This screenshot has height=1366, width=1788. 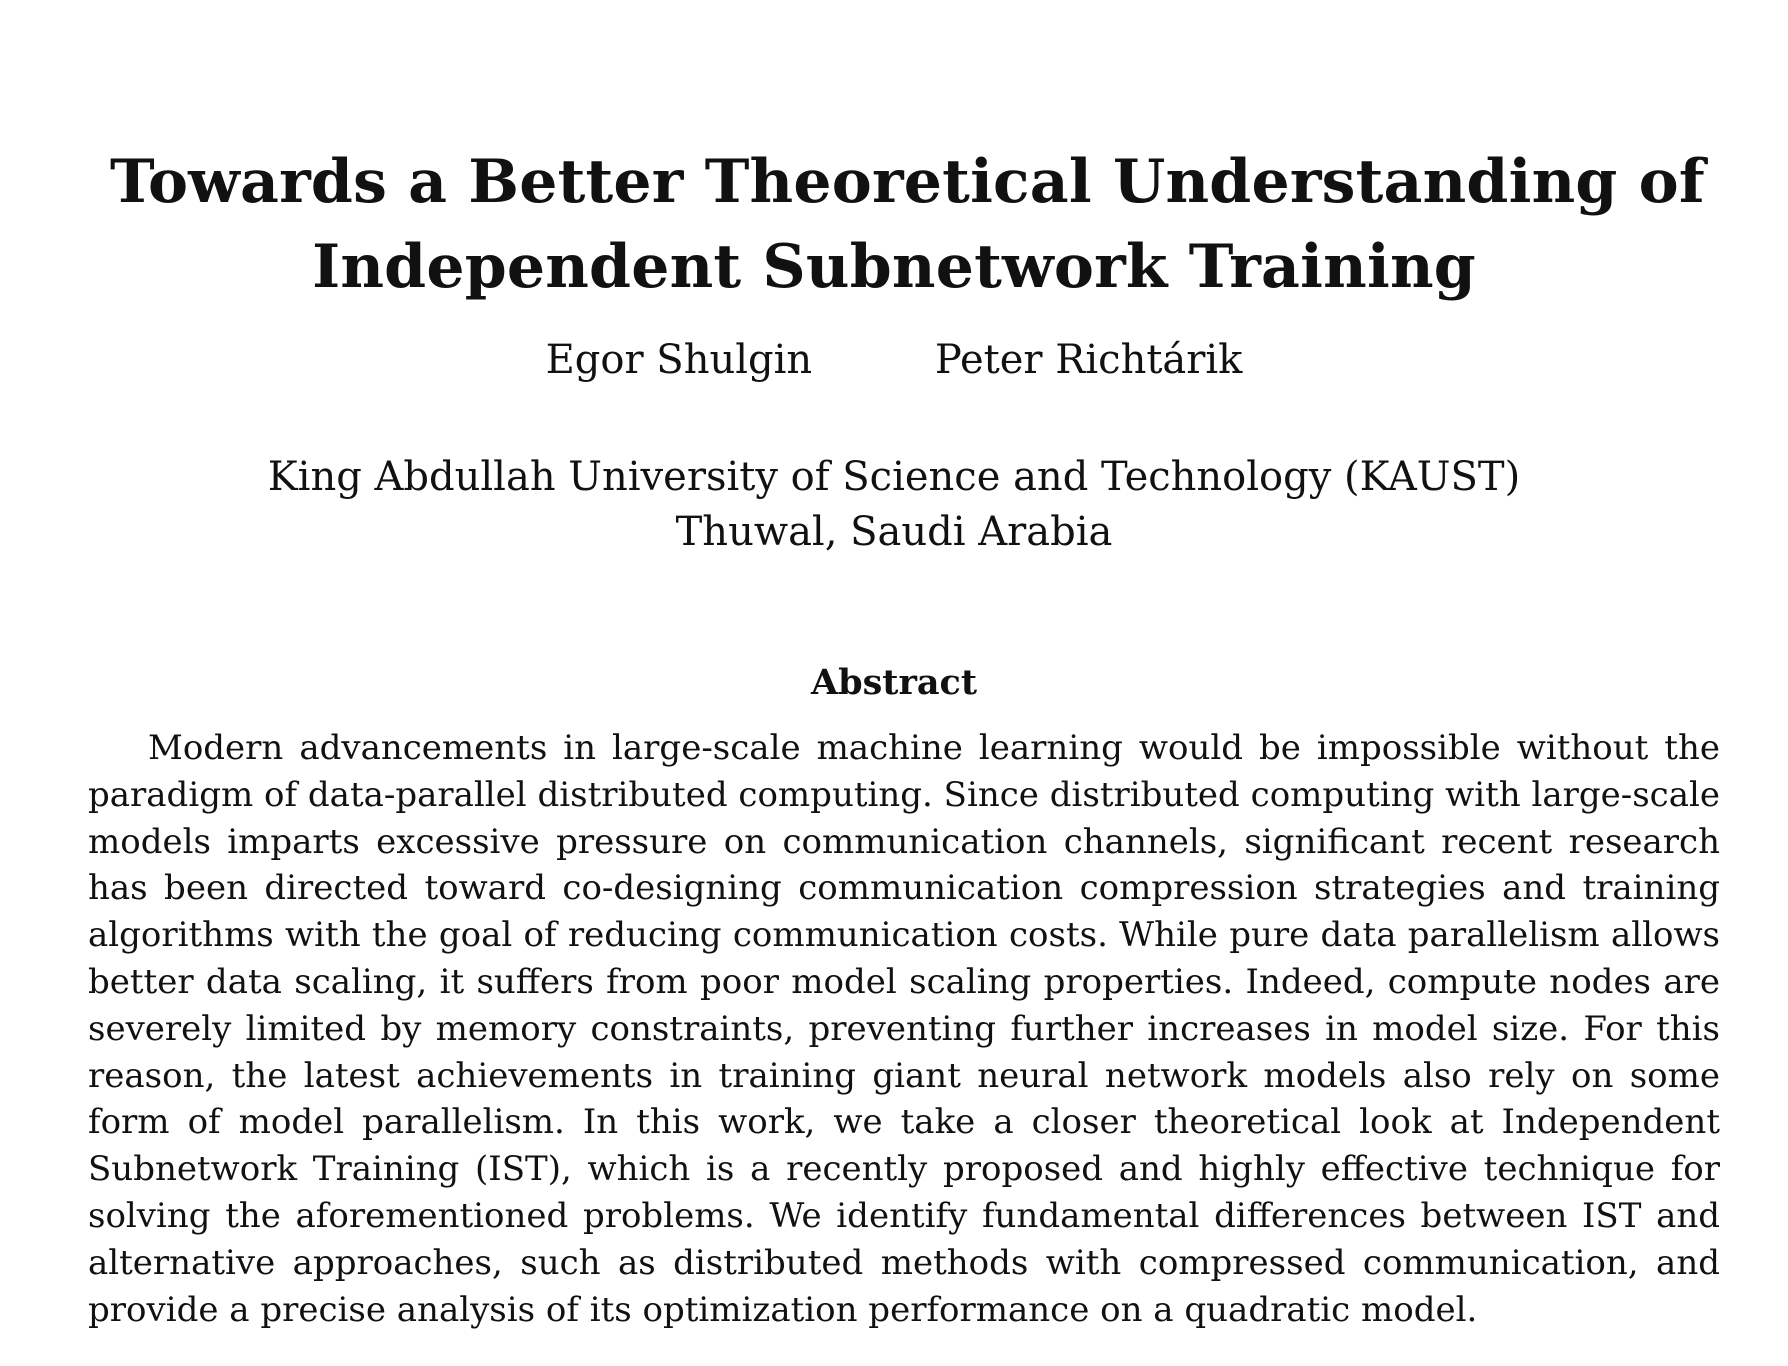 I want to click on author-name: Peter Richtárik, so click(x=1088, y=360).